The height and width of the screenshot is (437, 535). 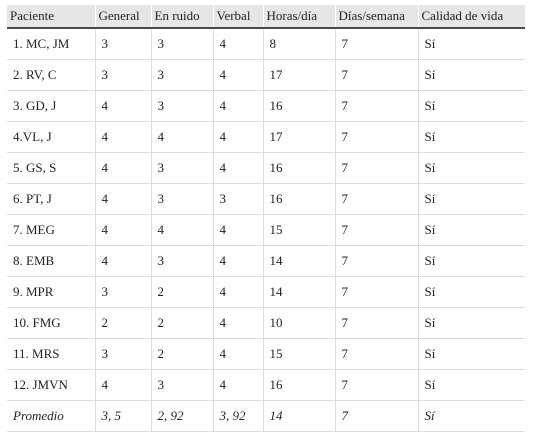 What do you see at coordinates (51, 261) in the screenshot?
I see `table-cell: 8. EMB` at bounding box center [51, 261].